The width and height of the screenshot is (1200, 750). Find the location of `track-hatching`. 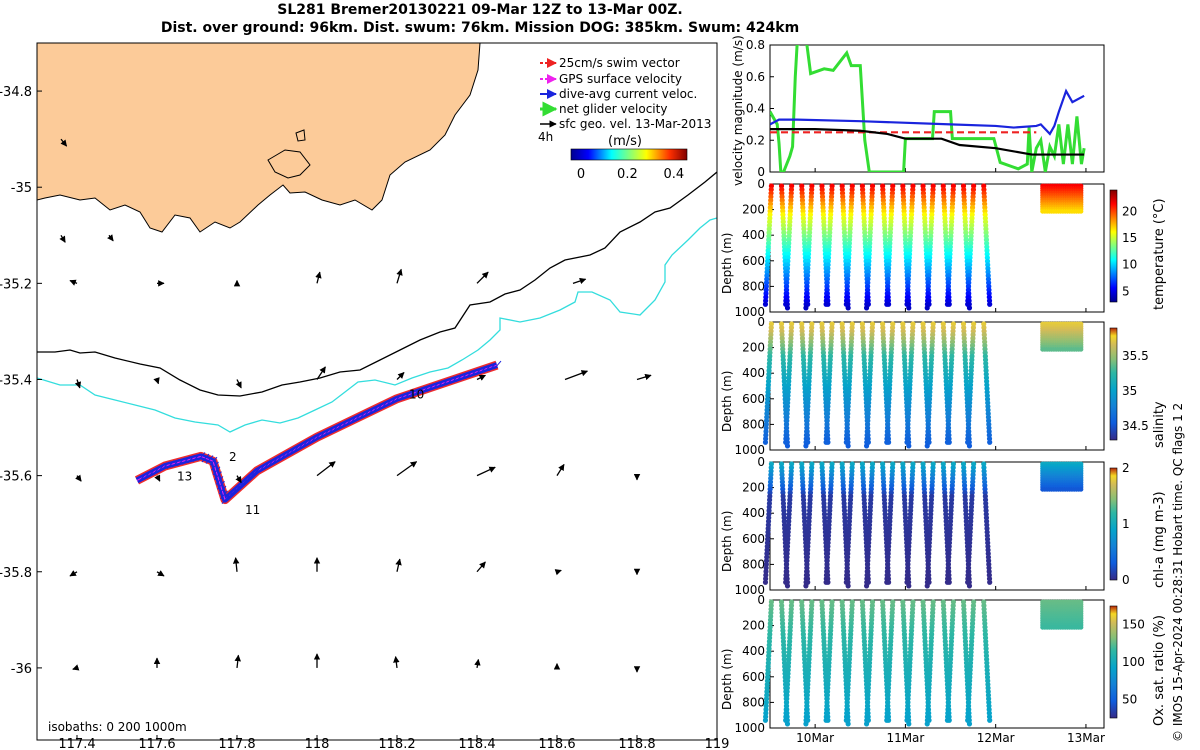

track-hatching is located at coordinates (320, 432).